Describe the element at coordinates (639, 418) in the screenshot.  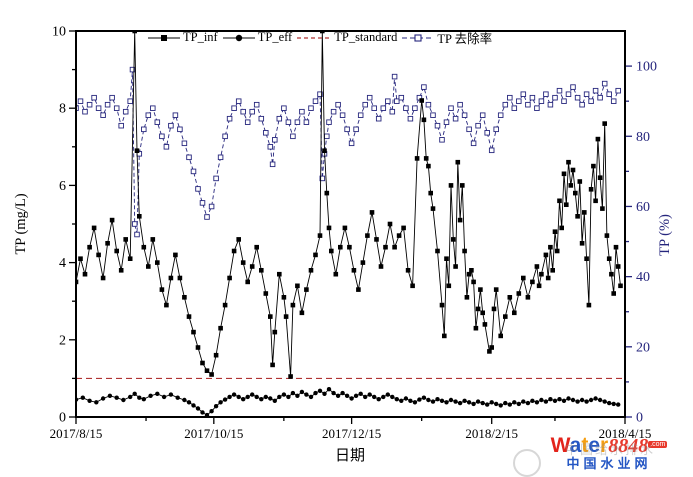
I see `y-tick-label-right: 0` at that location.